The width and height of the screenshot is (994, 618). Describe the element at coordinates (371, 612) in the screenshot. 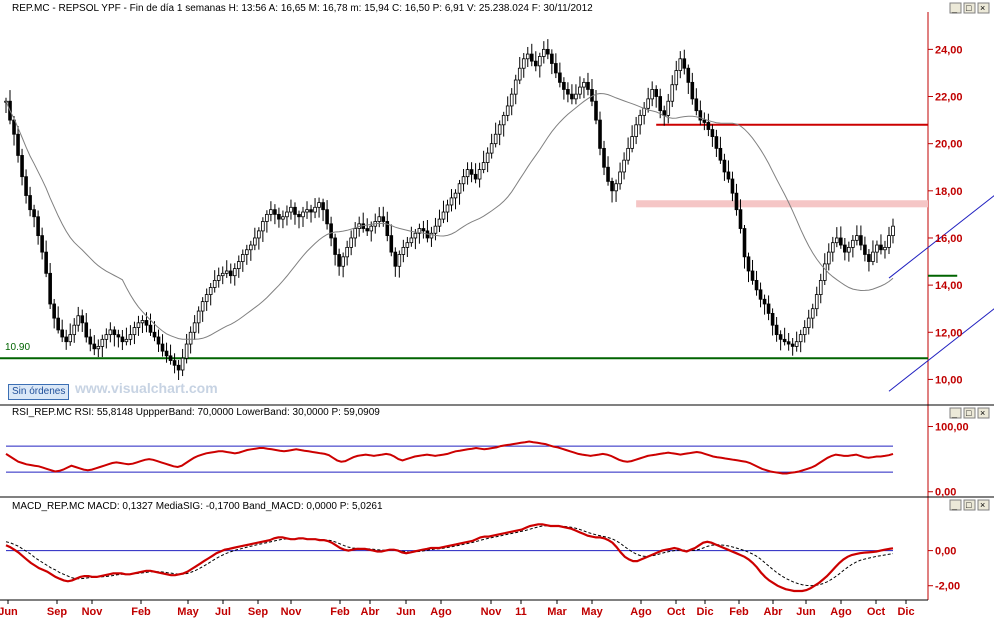

I see `time-axis-tick-label: Abr` at that location.